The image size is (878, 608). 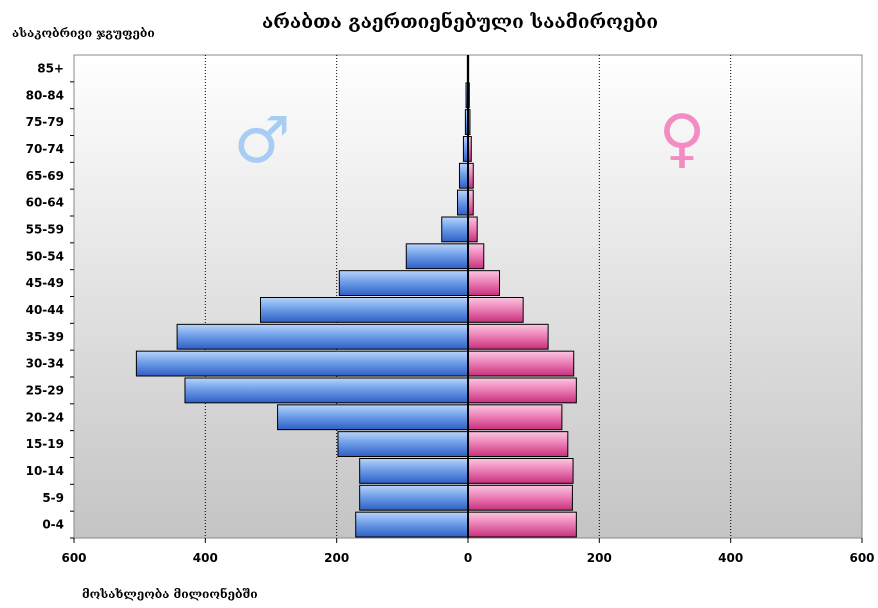 What do you see at coordinates (45, 203) in the screenshot?
I see `y-tick-label: 60-64` at bounding box center [45, 203].